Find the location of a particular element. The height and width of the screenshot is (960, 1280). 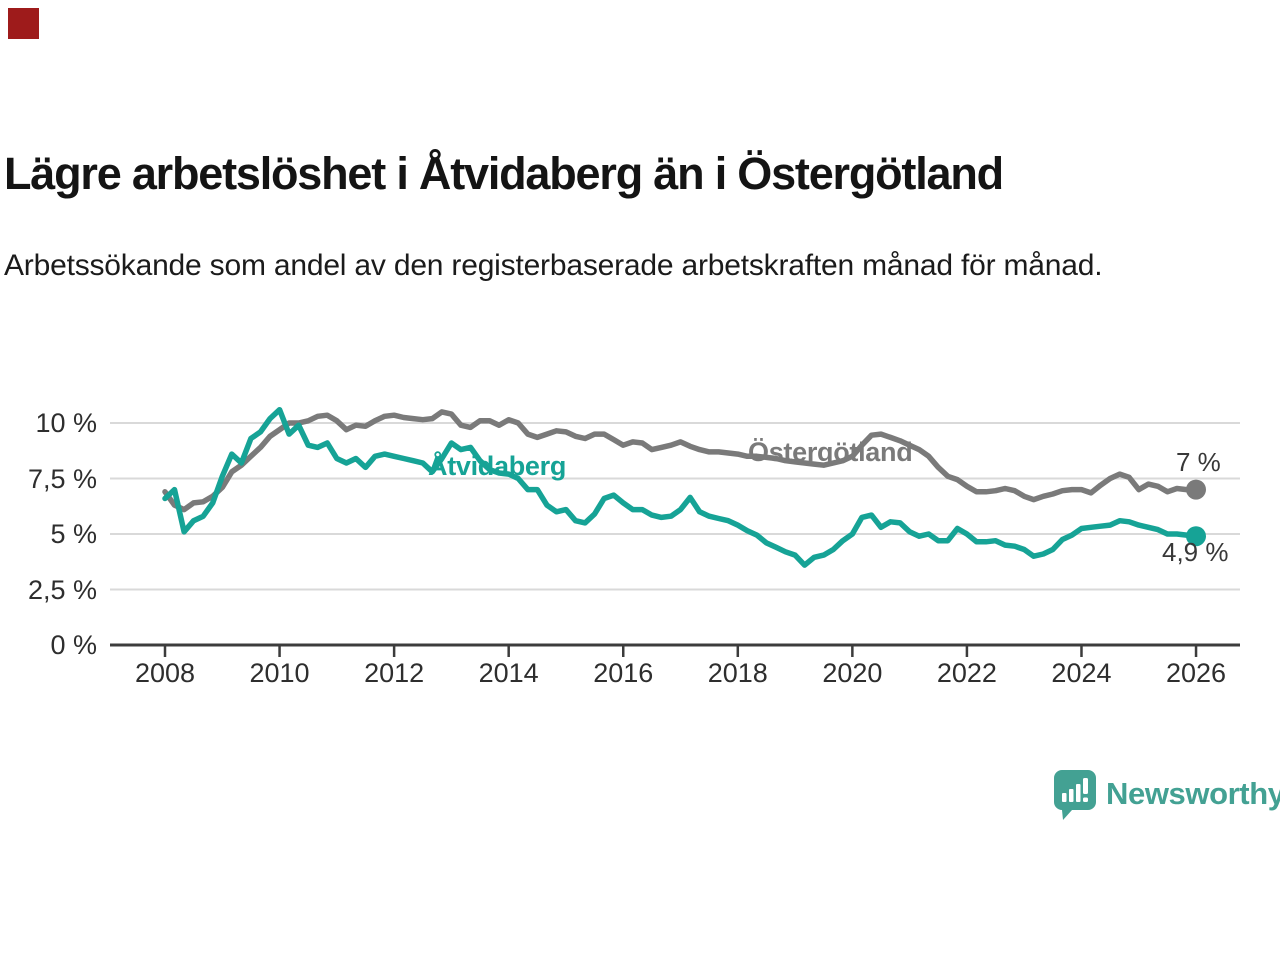

y-axis-label: 10 % is located at coordinates (66, 423).